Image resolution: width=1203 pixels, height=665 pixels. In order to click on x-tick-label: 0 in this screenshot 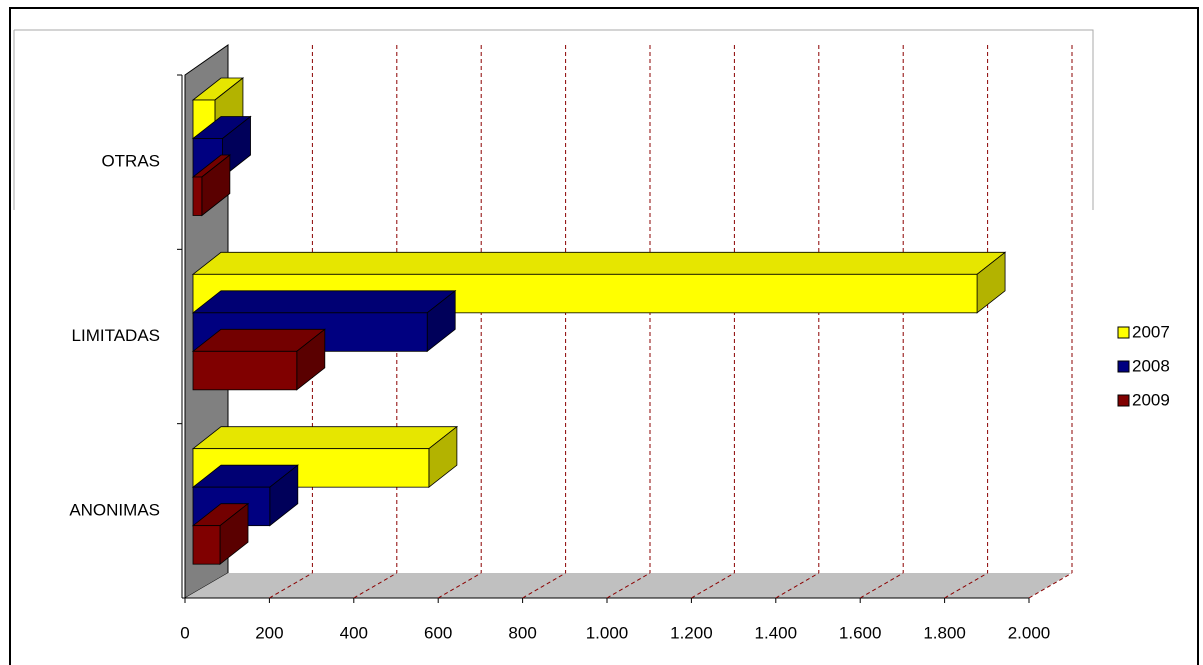, I will do `click(184, 632)`.